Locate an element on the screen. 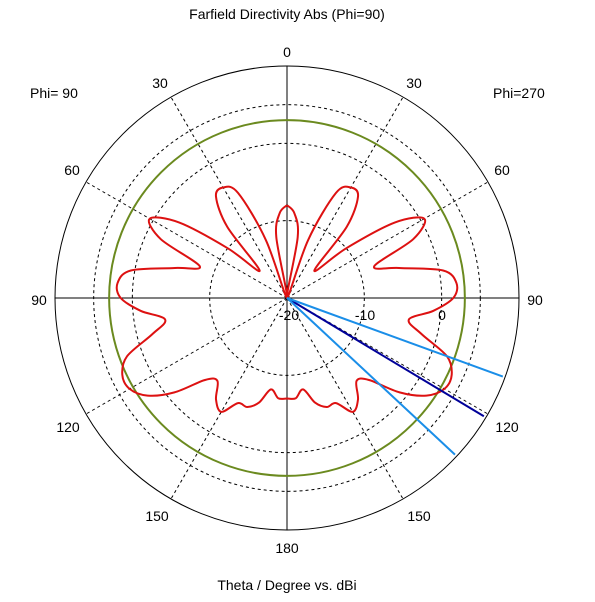  radial-tick-label-0: 0 is located at coordinates (442, 315).